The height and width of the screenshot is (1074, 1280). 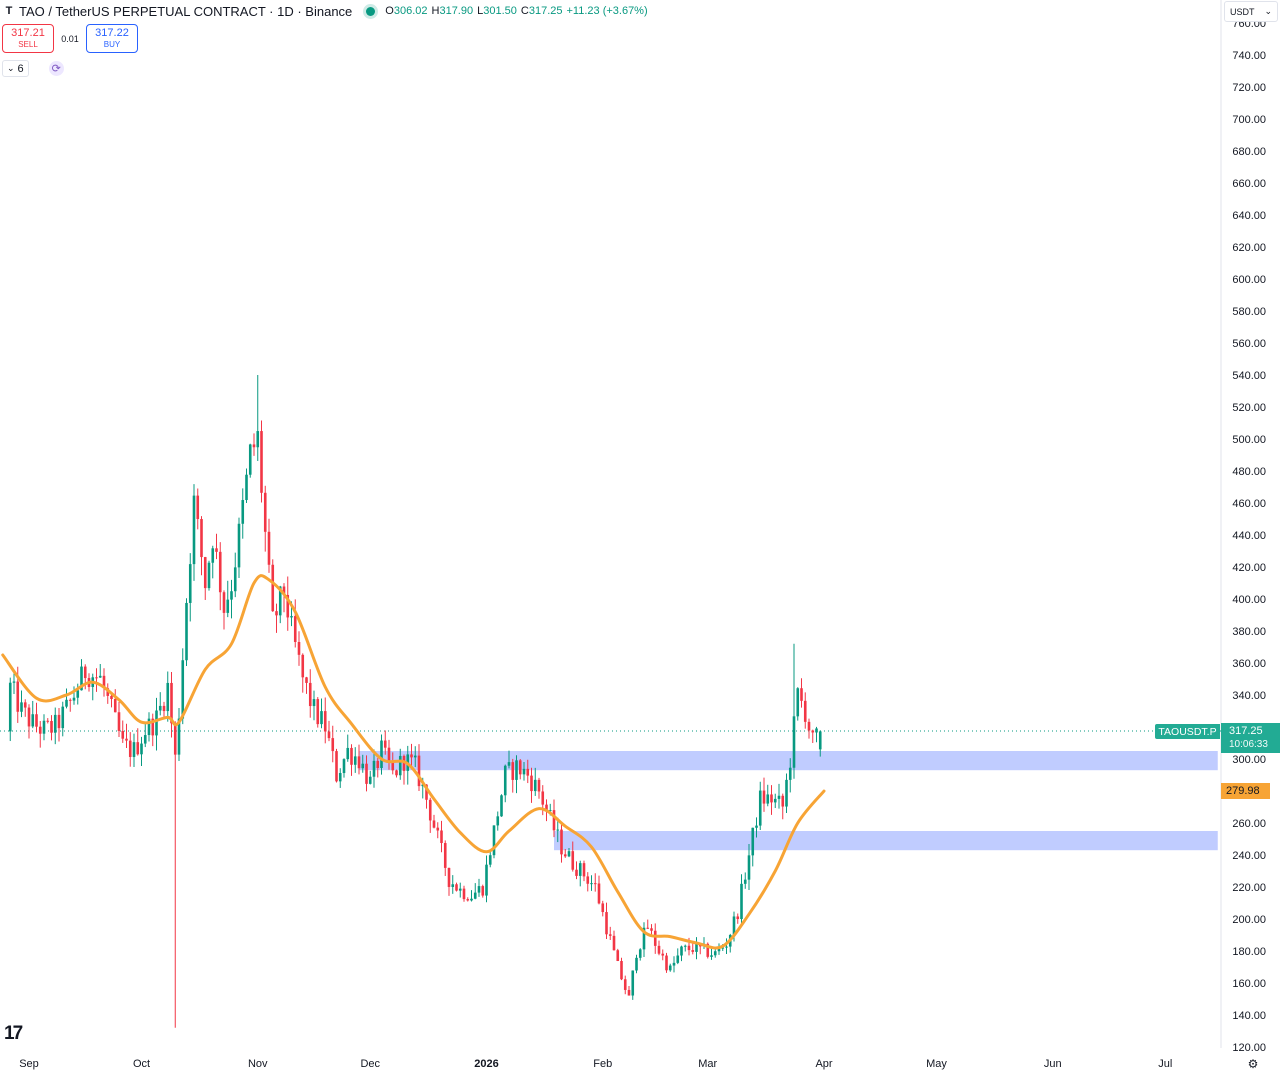 I want to click on indicators-toggle: ⌄ 6, so click(x=15, y=68).